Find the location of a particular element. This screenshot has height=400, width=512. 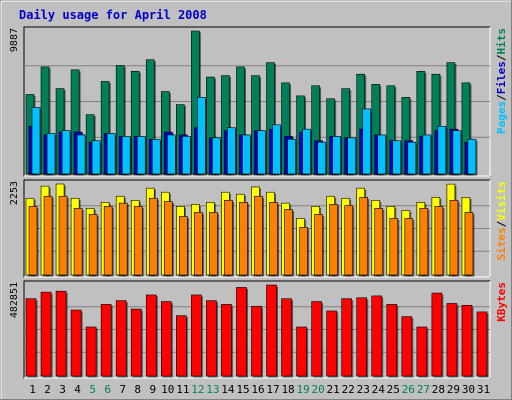

legend-part: Pages is located at coordinates (501, 117).